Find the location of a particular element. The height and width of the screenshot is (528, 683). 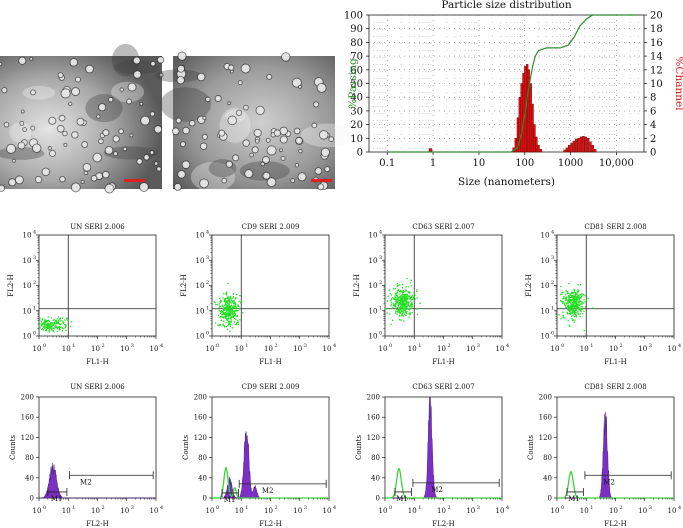

flow-ytick-exponent: 1 is located at coordinates (34, 308).